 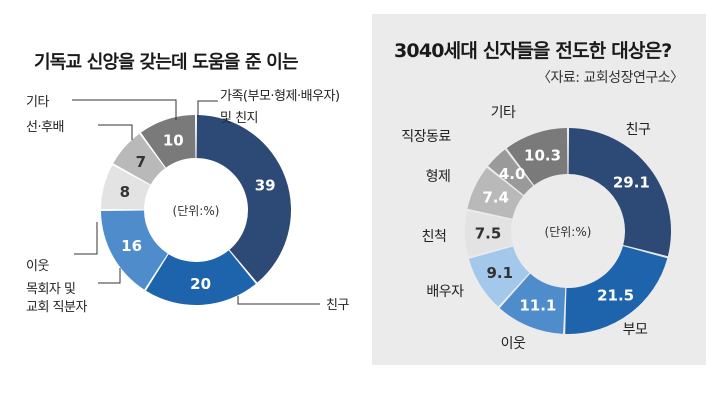 I want to click on slice-value-label: 7.4, so click(x=495, y=197).